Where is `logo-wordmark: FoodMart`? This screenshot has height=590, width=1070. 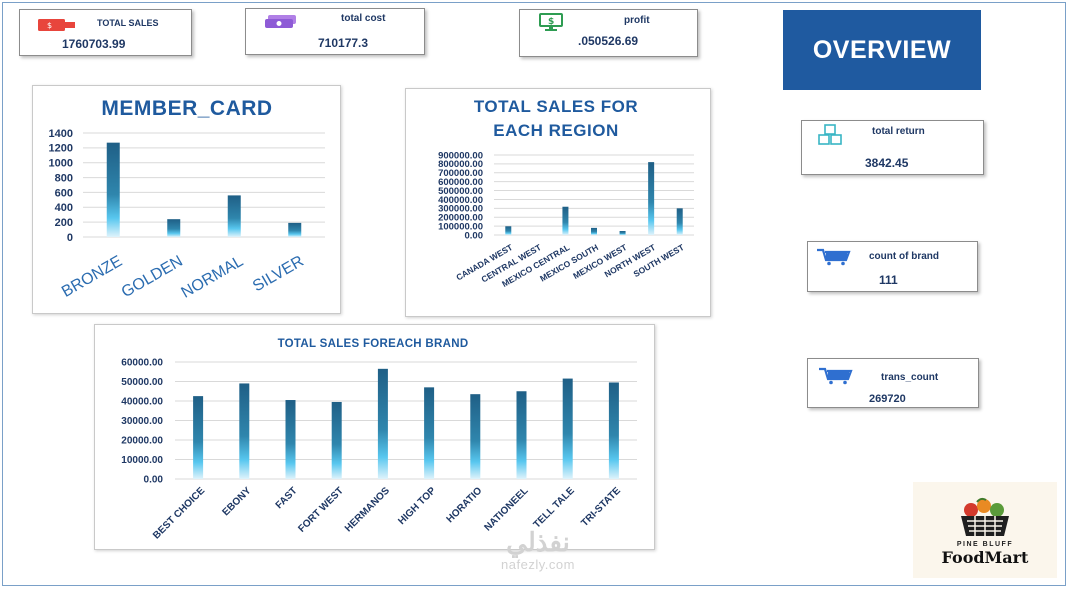 logo-wordmark: FoodMart is located at coordinates (985, 557).